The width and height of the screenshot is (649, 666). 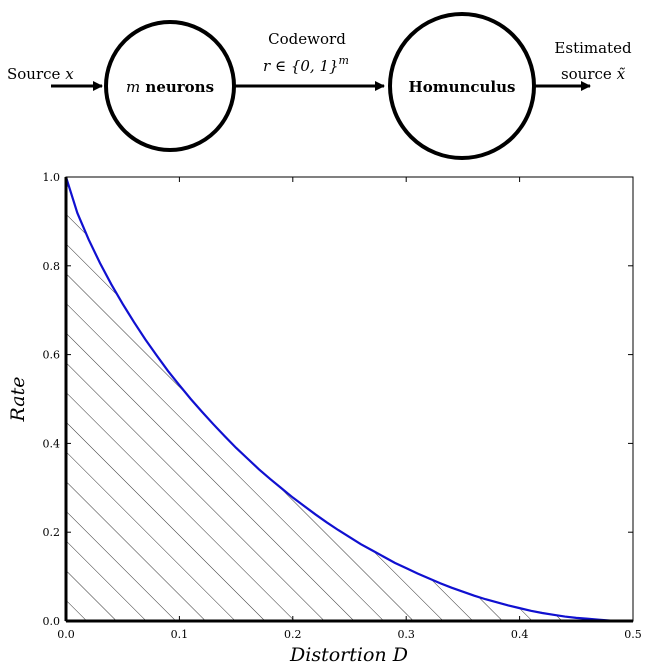 I want to click on y-tick-label: 1.0, so click(x=52, y=177).